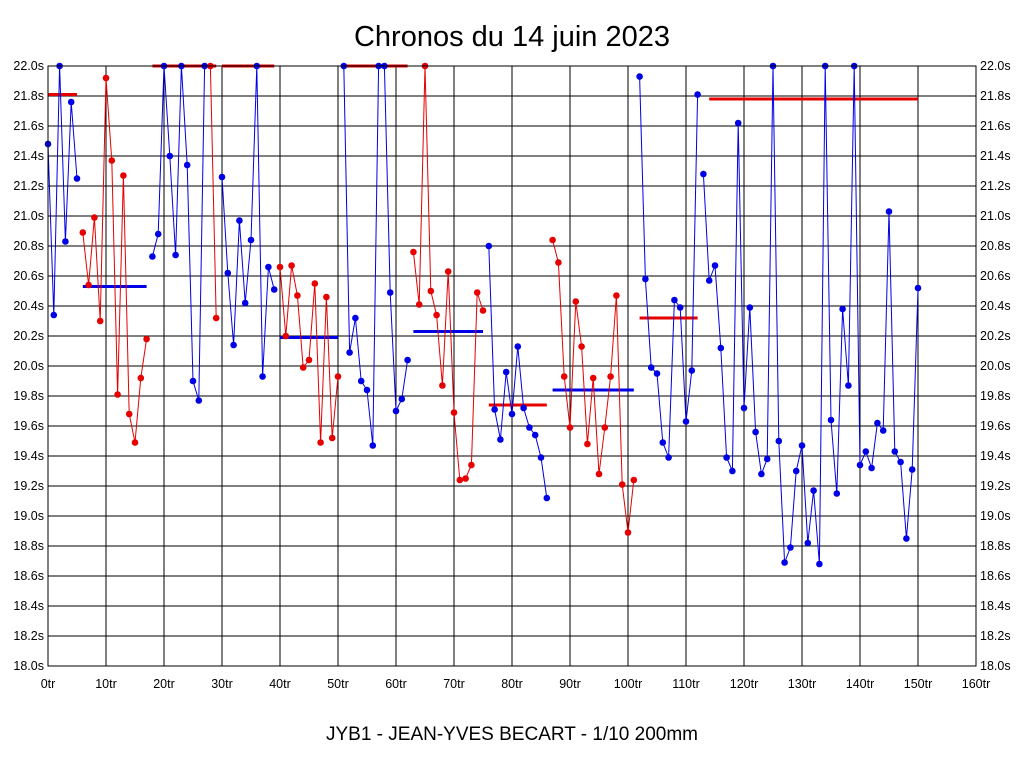 This screenshot has width=1024, height=768. I want to click on y-tick-label-right: 20.8s, so click(995, 246).